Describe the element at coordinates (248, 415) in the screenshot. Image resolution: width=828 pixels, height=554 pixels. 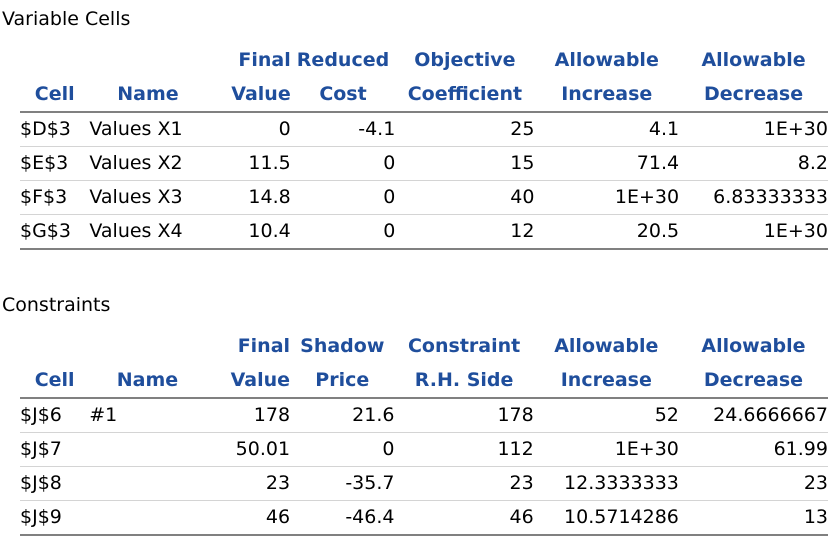
I see `final-value: 178` at that location.